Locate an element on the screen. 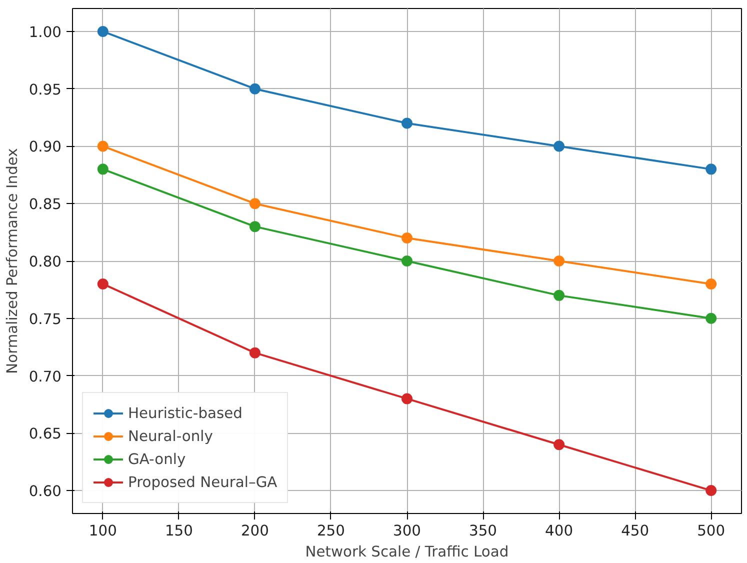 The height and width of the screenshot is (563, 747). y-tick-label: 0.70 is located at coordinates (45, 377).